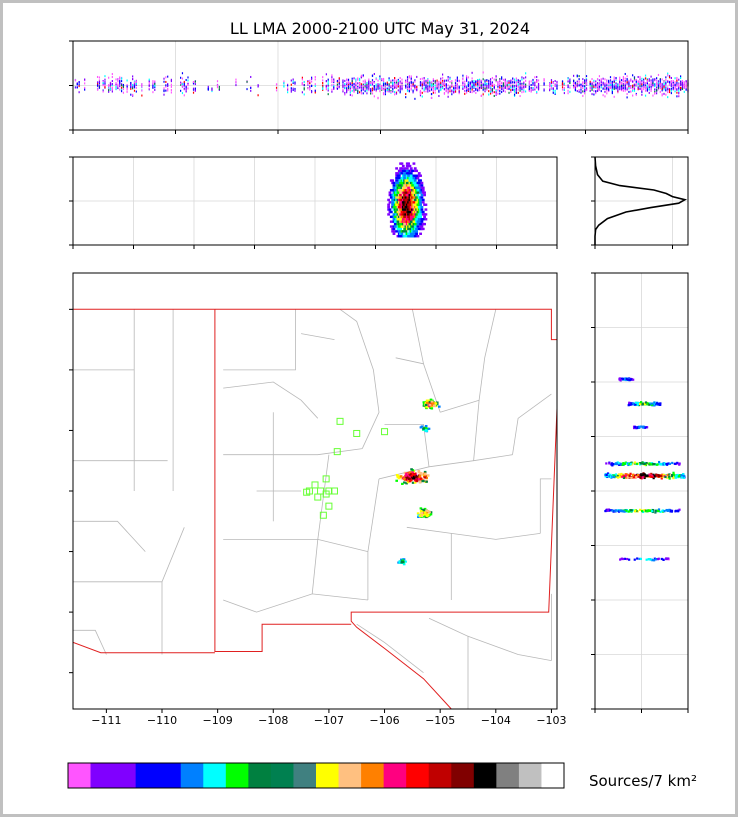 This screenshot has width=738, height=817. I want to click on colorbar, so click(316, 775).